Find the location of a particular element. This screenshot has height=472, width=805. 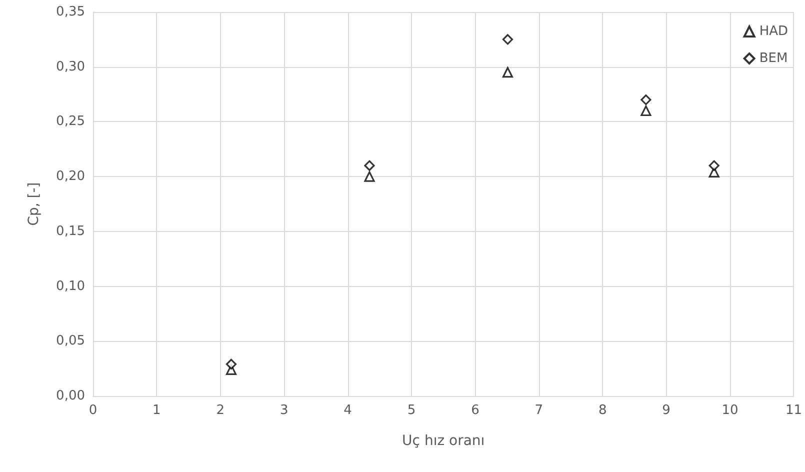

x-tick-label: 4 is located at coordinates (348, 410).